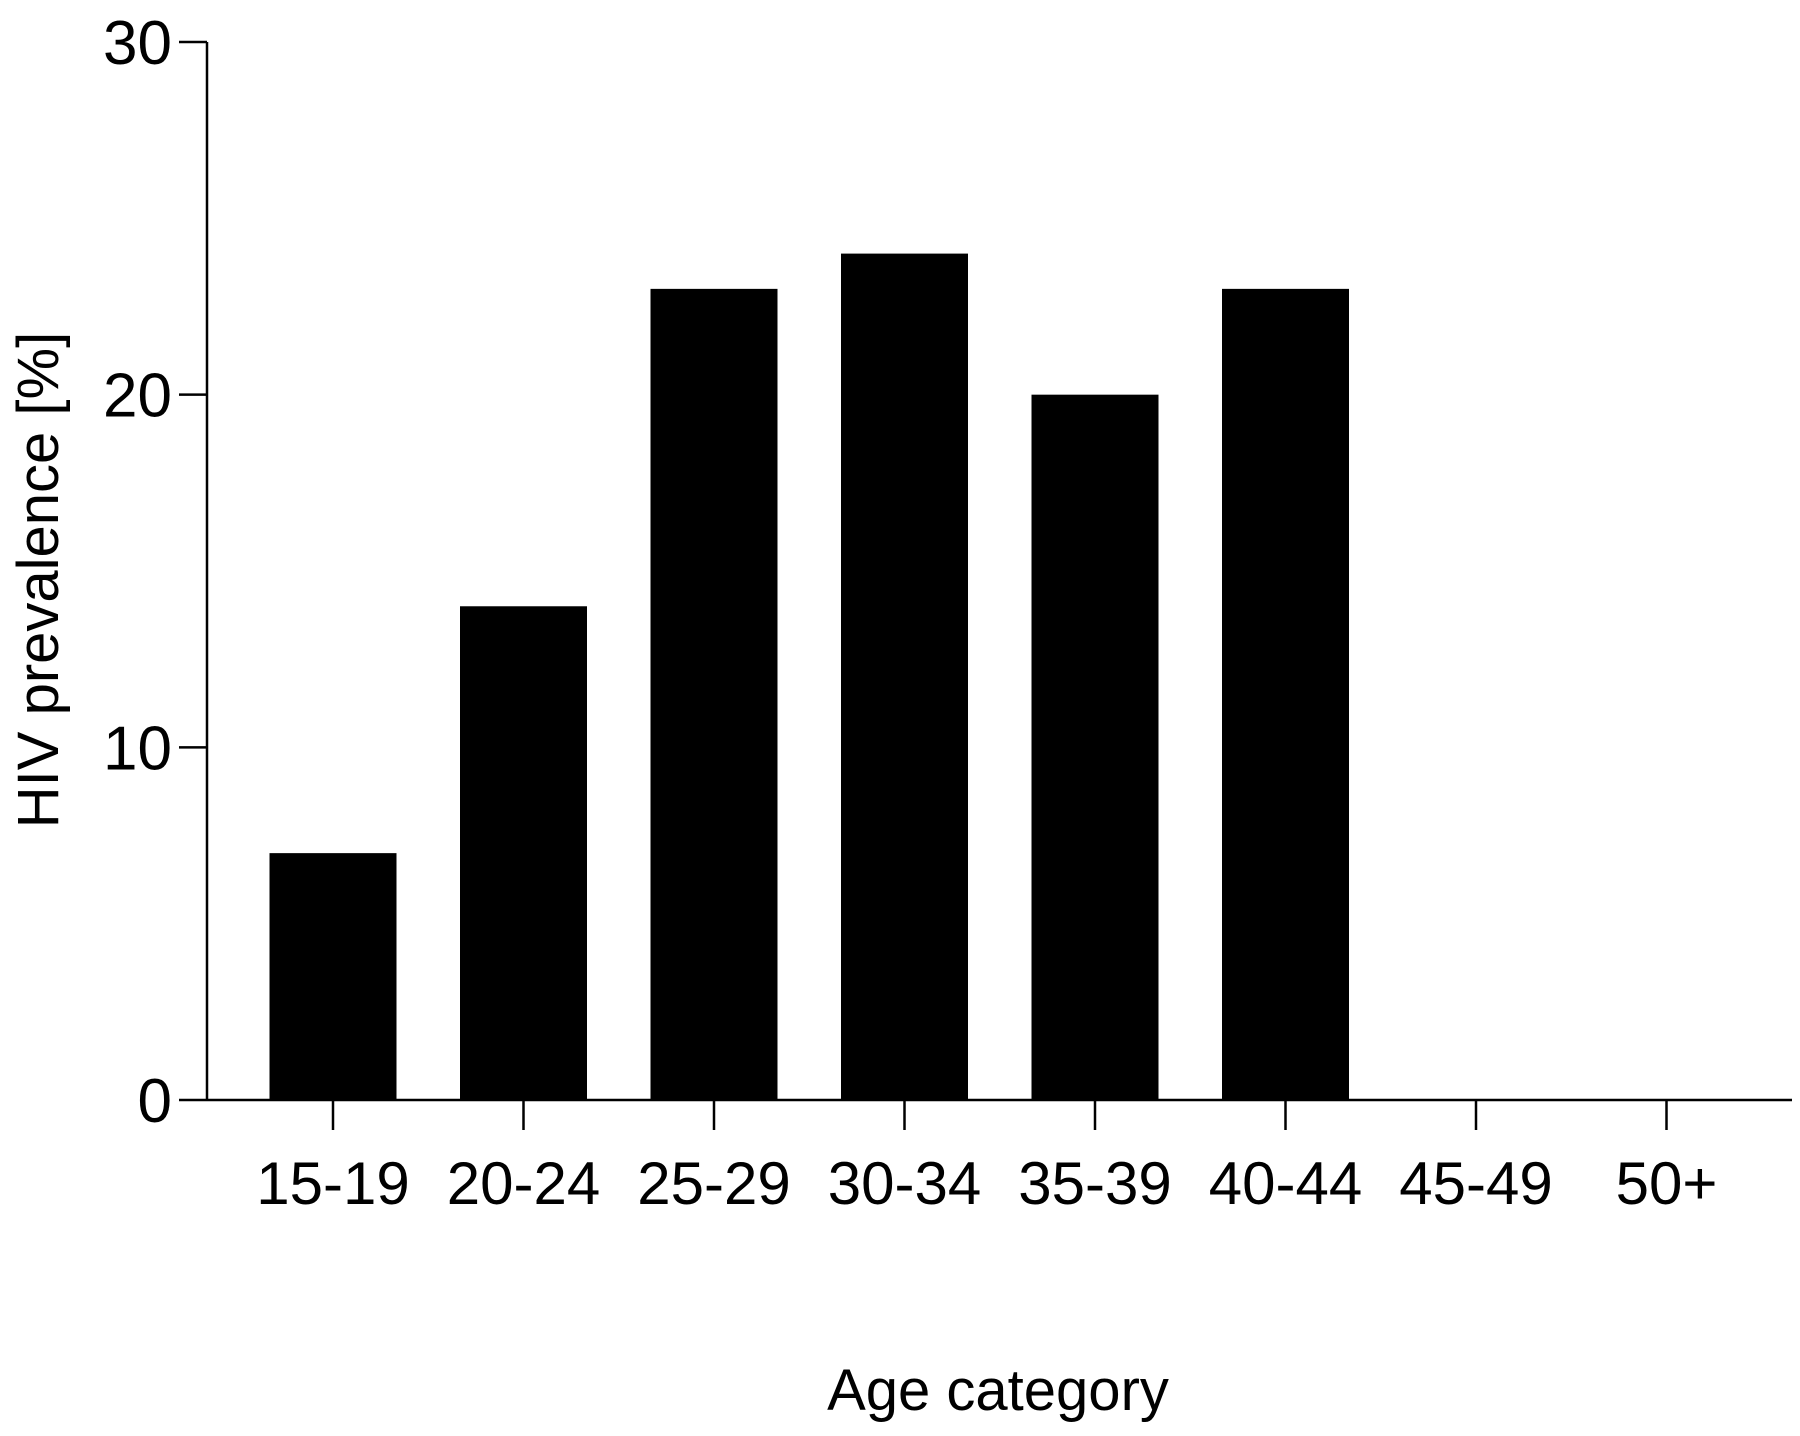  Describe the element at coordinates (998, 1390) in the screenshot. I see `x-axis-label: Age category` at that location.